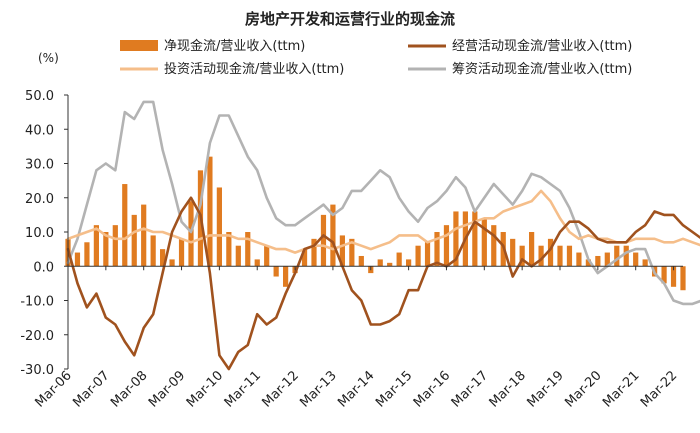 This screenshot has width=700, height=433. I want to click on legend-label: 筹资活动现金流/营业收入(ttm), so click(542, 69).